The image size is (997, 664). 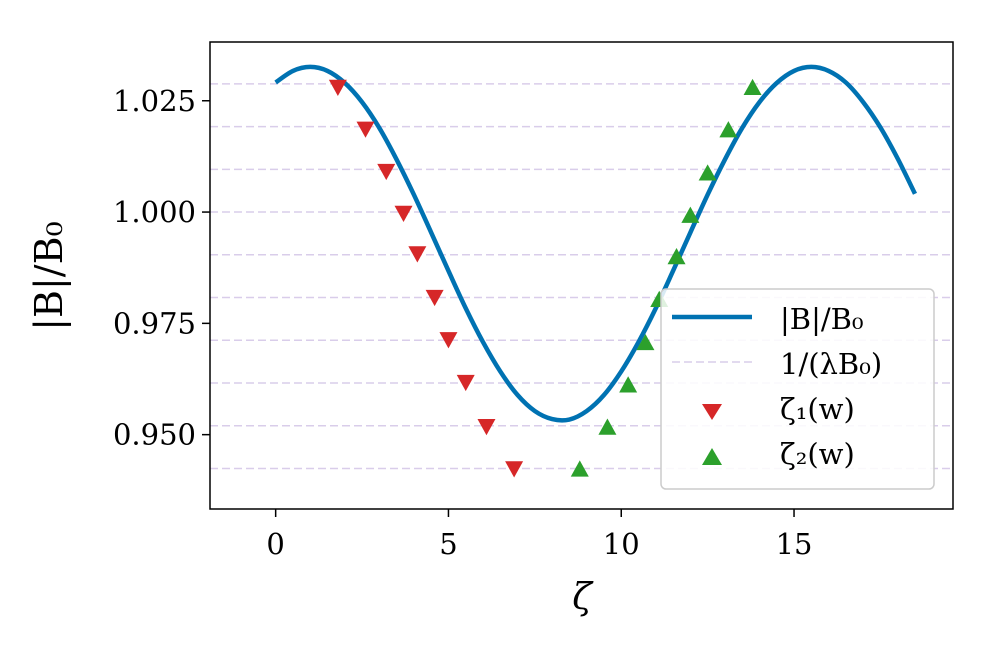 I want to click on y-tick-label: 0.950, so click(x=154, y=435).